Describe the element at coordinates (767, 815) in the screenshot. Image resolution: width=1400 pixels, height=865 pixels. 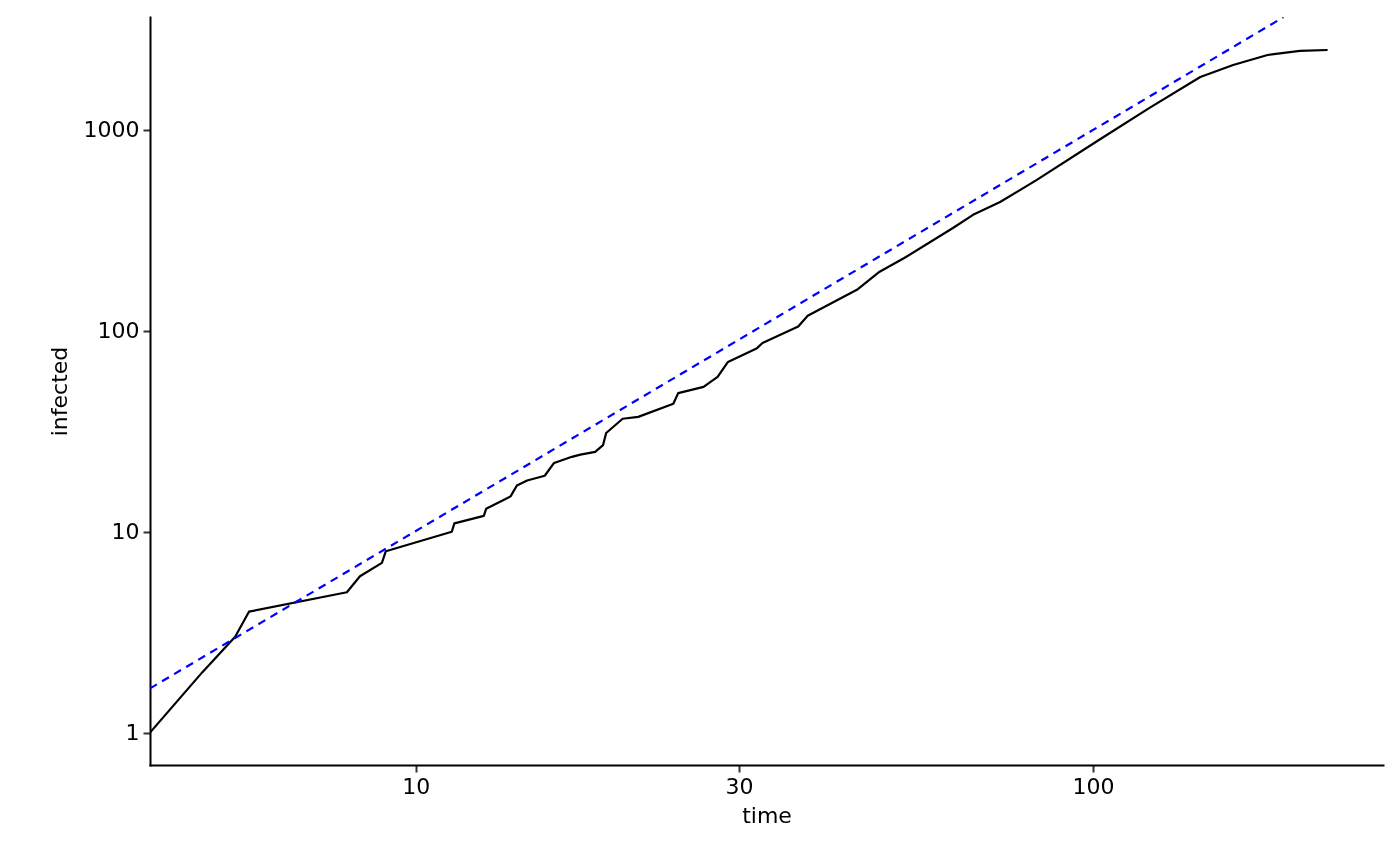
I see `x-axis-title: time` at that location.